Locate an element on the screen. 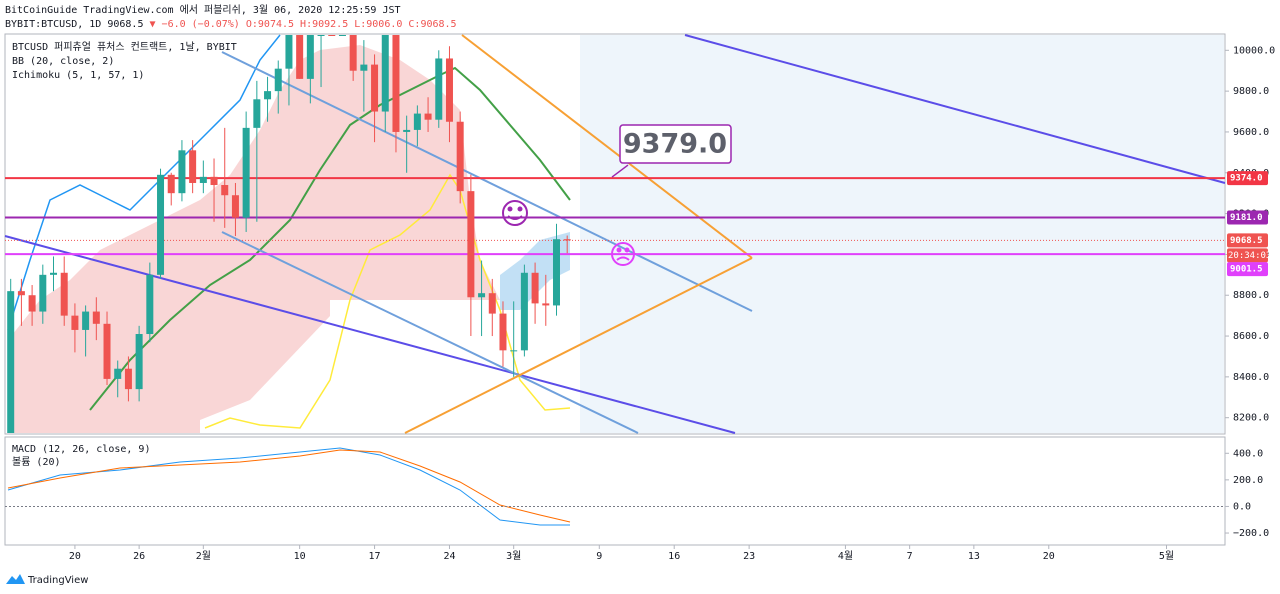 This screenshot has height=594, width=1280. x-tick-label: 16 is located at coordinates (674, 556).